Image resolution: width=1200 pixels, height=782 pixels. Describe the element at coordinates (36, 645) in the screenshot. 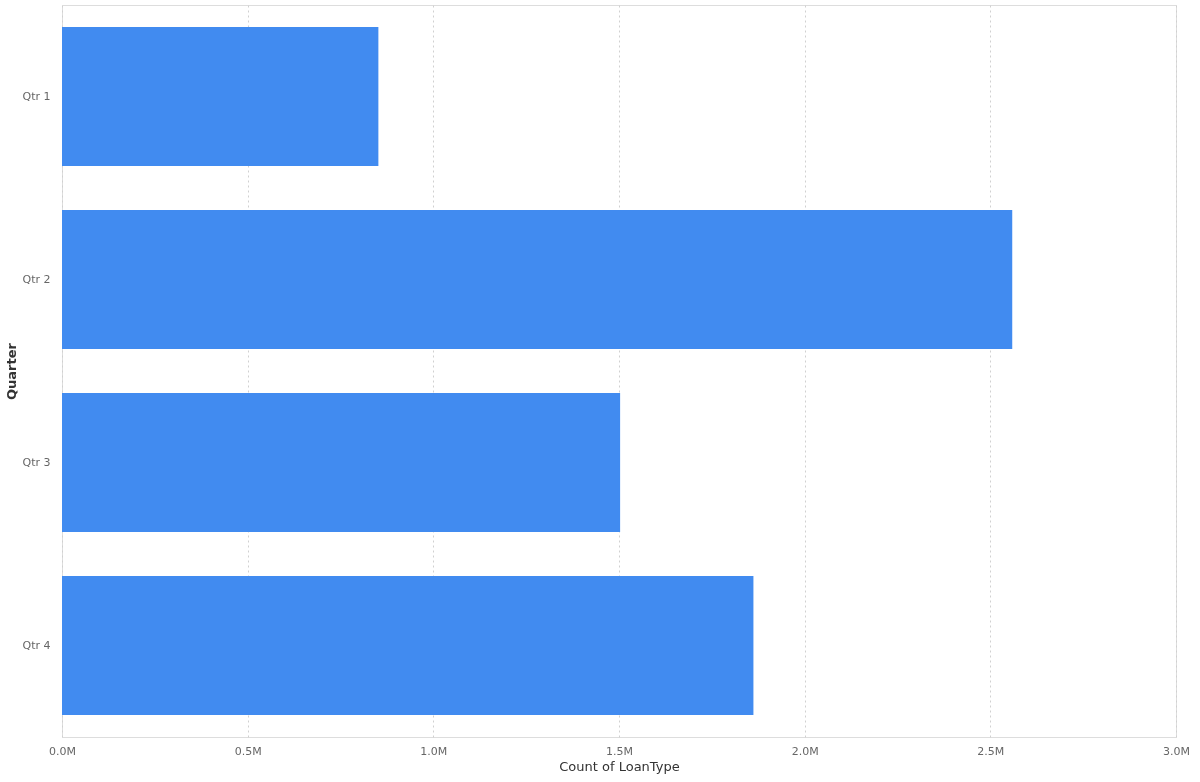

I see `y-tick-label: Qtr 4` at that location.